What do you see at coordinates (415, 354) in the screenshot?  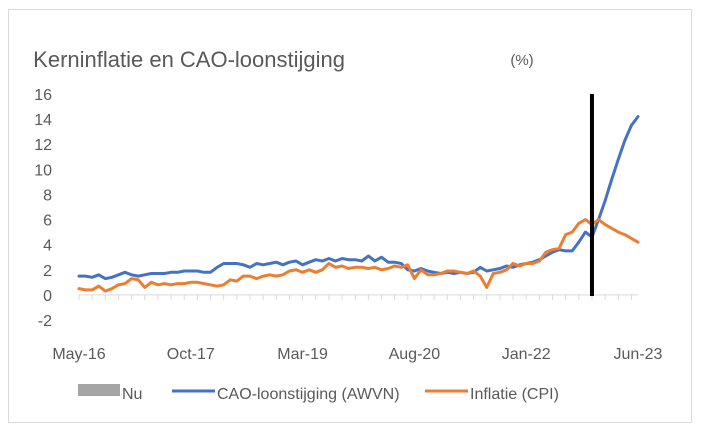 I see `x-tick-label: Aug-20` at bounding box center [415, 354].